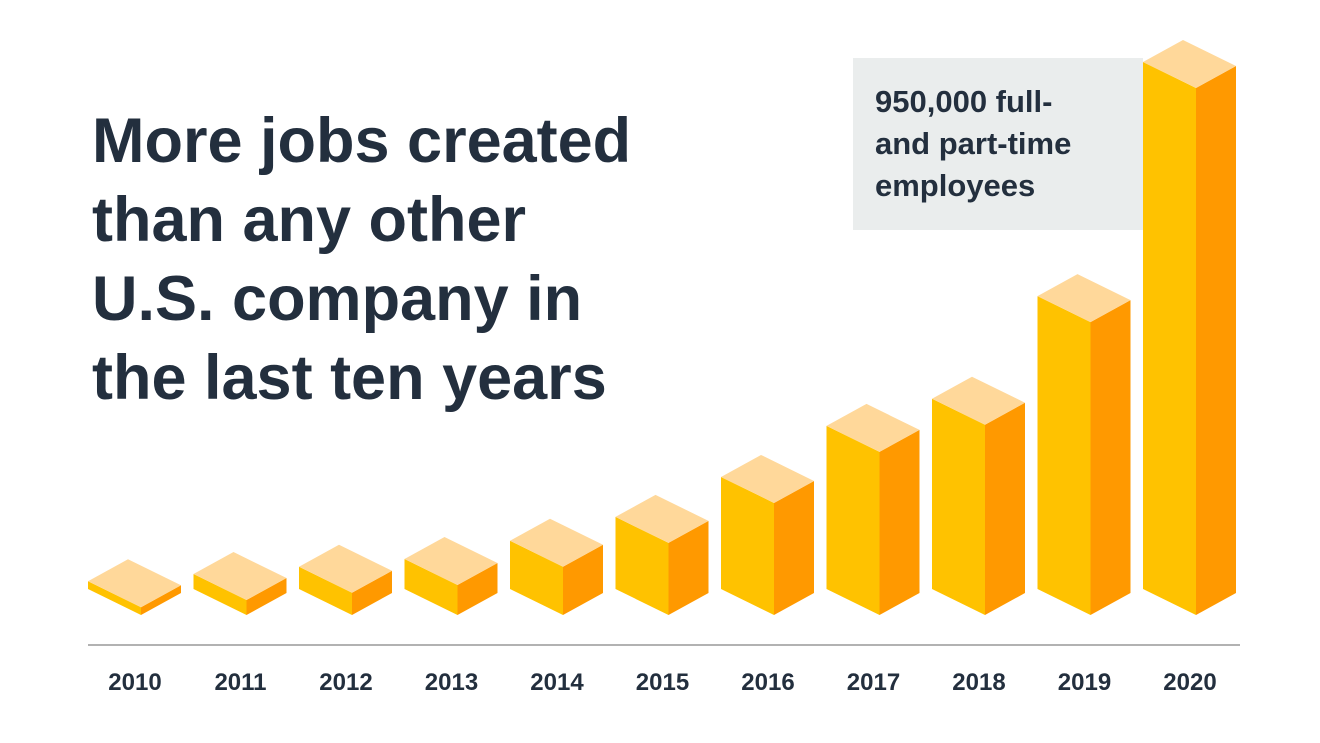 Image resolution: width=1320 pixels, height=743 pixels. I want to click on title-line: U.S. company in, so click(337, 299).